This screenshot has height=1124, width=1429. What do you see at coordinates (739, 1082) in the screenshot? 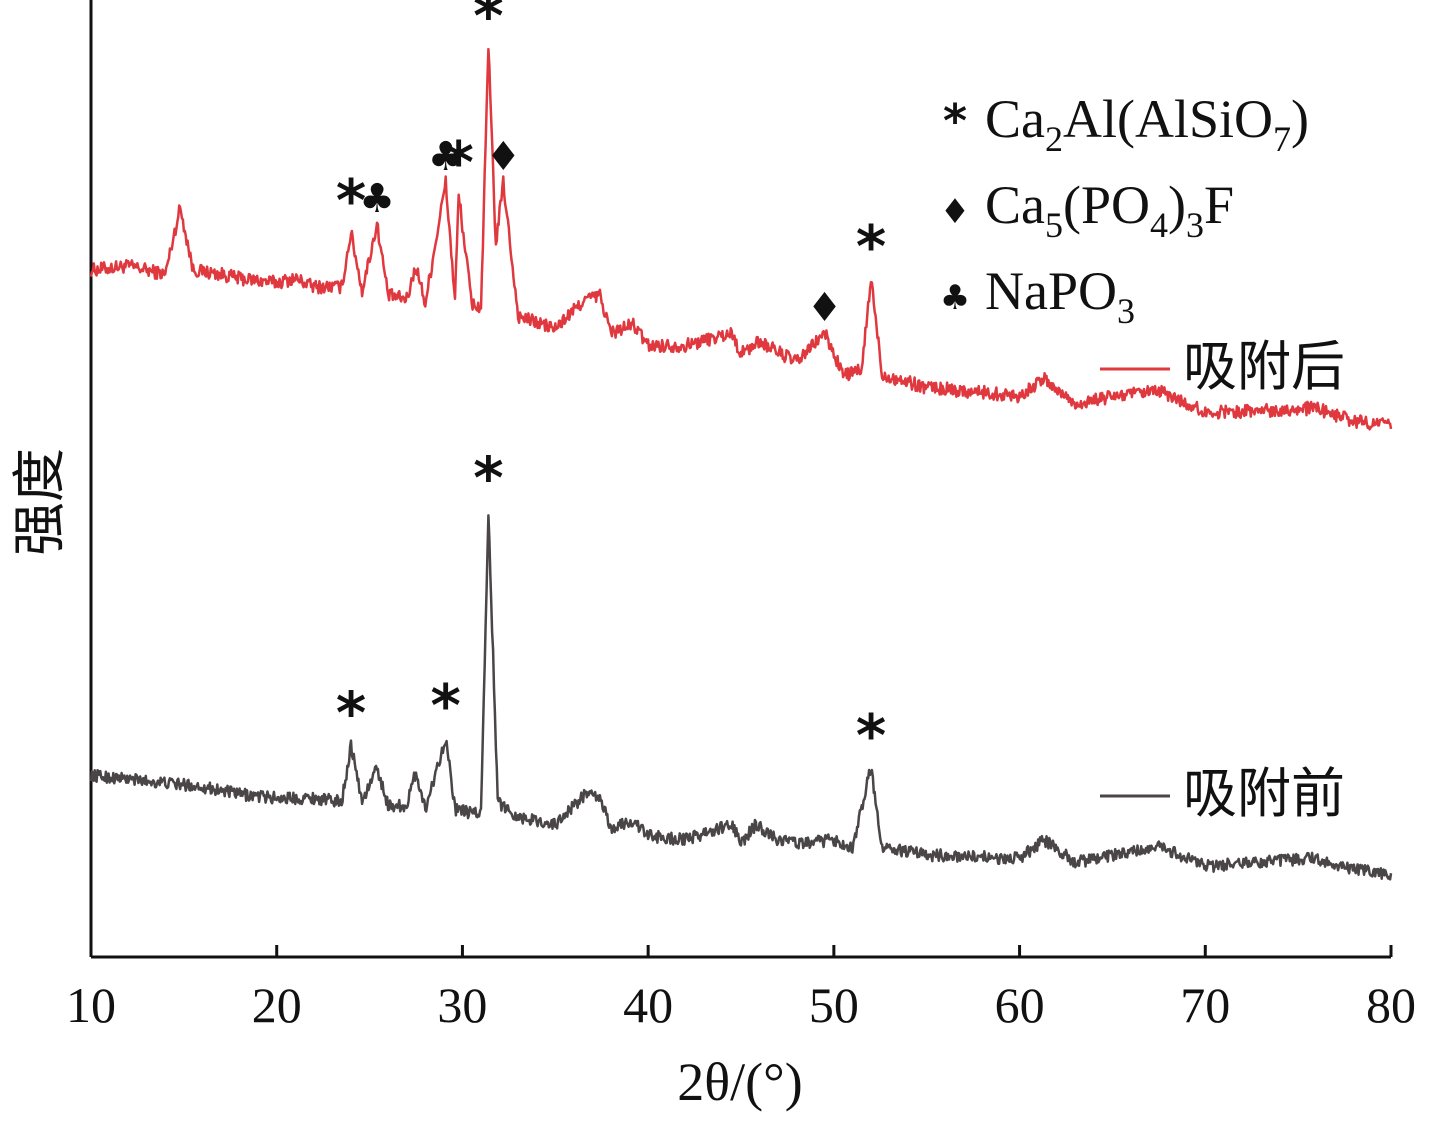
I see `x-axis-label: 2θ/(°)` at bounding box center [739, 1082].